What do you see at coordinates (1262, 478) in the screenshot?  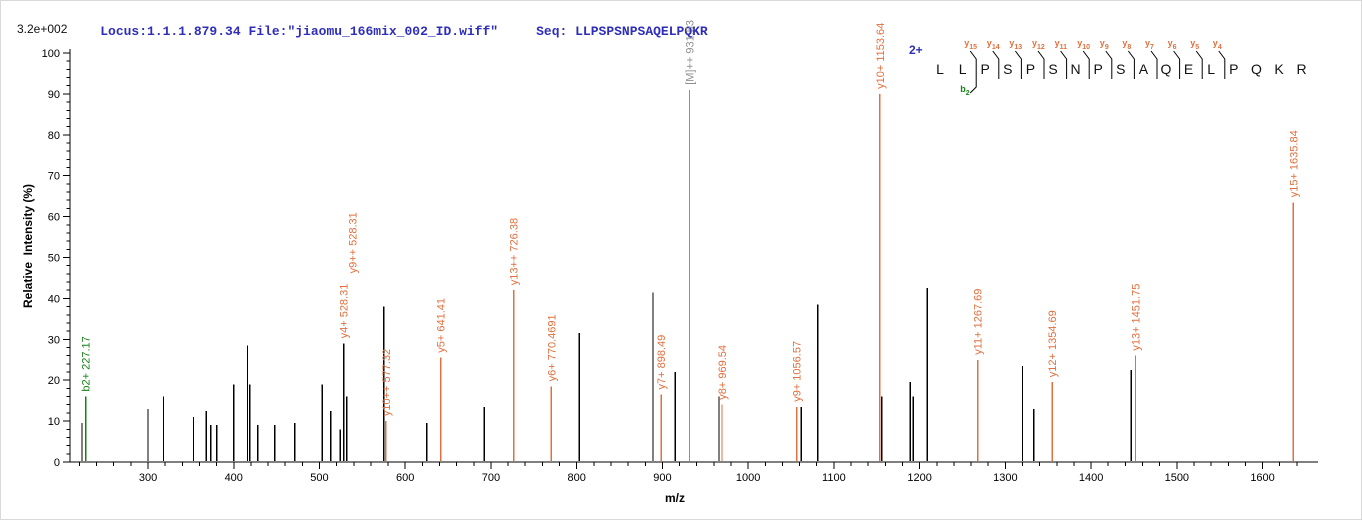 I see `x-tick-label: 1600` at bounding box center [1262, 478].